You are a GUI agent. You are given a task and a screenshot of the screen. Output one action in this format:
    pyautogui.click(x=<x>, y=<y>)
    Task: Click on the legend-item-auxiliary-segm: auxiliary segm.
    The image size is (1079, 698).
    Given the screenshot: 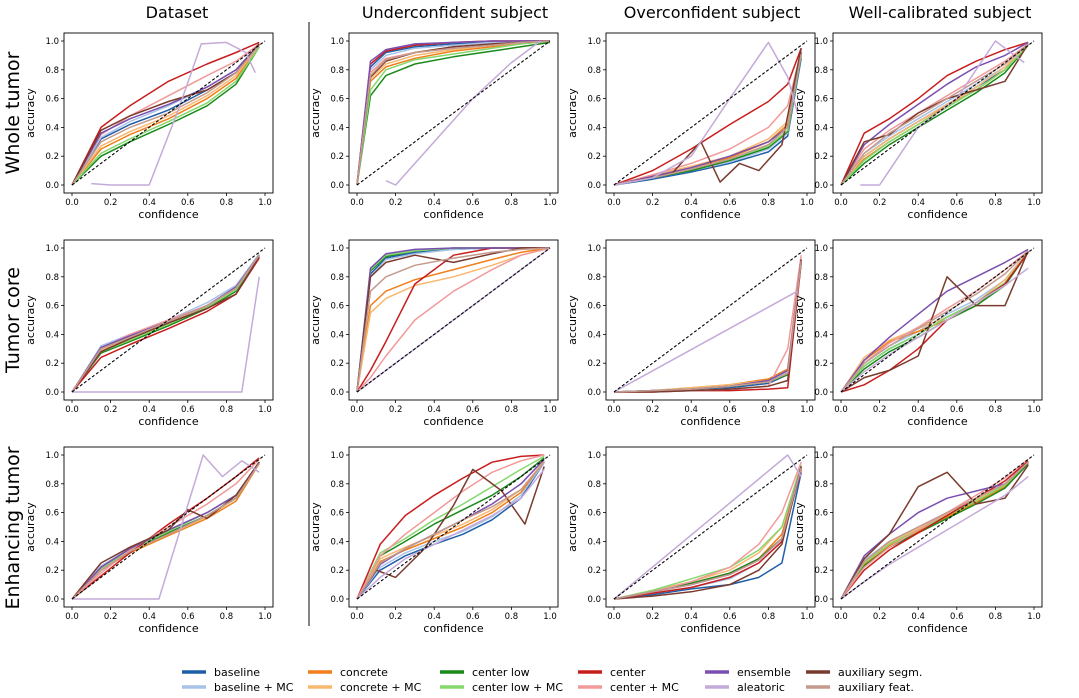 What is the action you would take?
    pyautogui.click(x=864, y=672)
    